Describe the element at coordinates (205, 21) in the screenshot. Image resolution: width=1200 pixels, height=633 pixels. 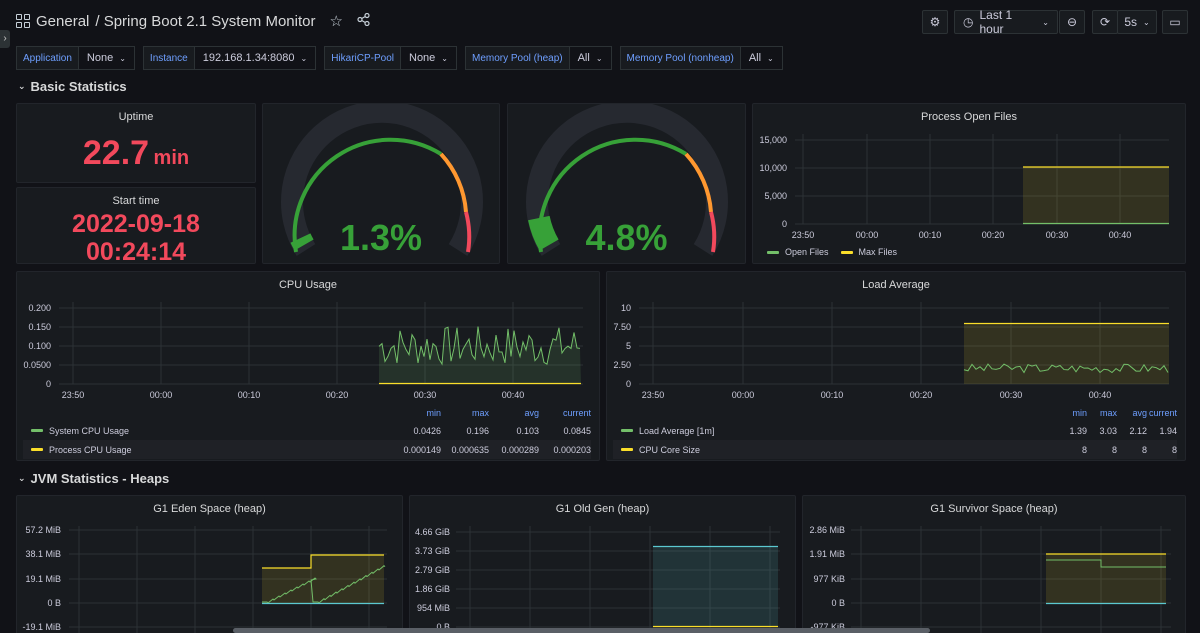
I see `dashboard-title: / Spring Boot 2.1 System Monitor` at that location.